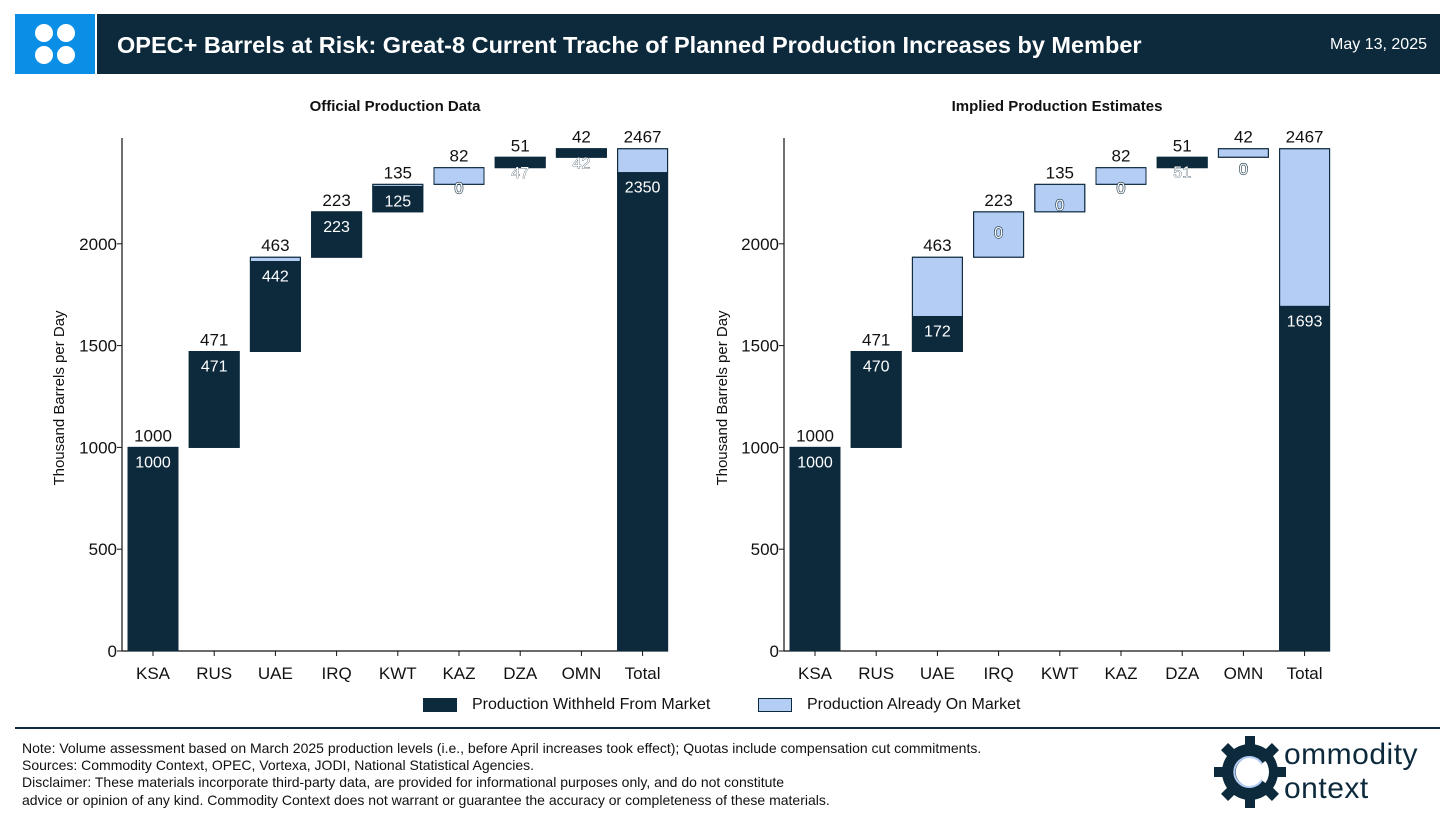 The width and height of the screenshot is (1456, 831). Describe the element at coordinates (1305, 321) in the screenshot. I see `bar-withheld-label: 1693` at that location.